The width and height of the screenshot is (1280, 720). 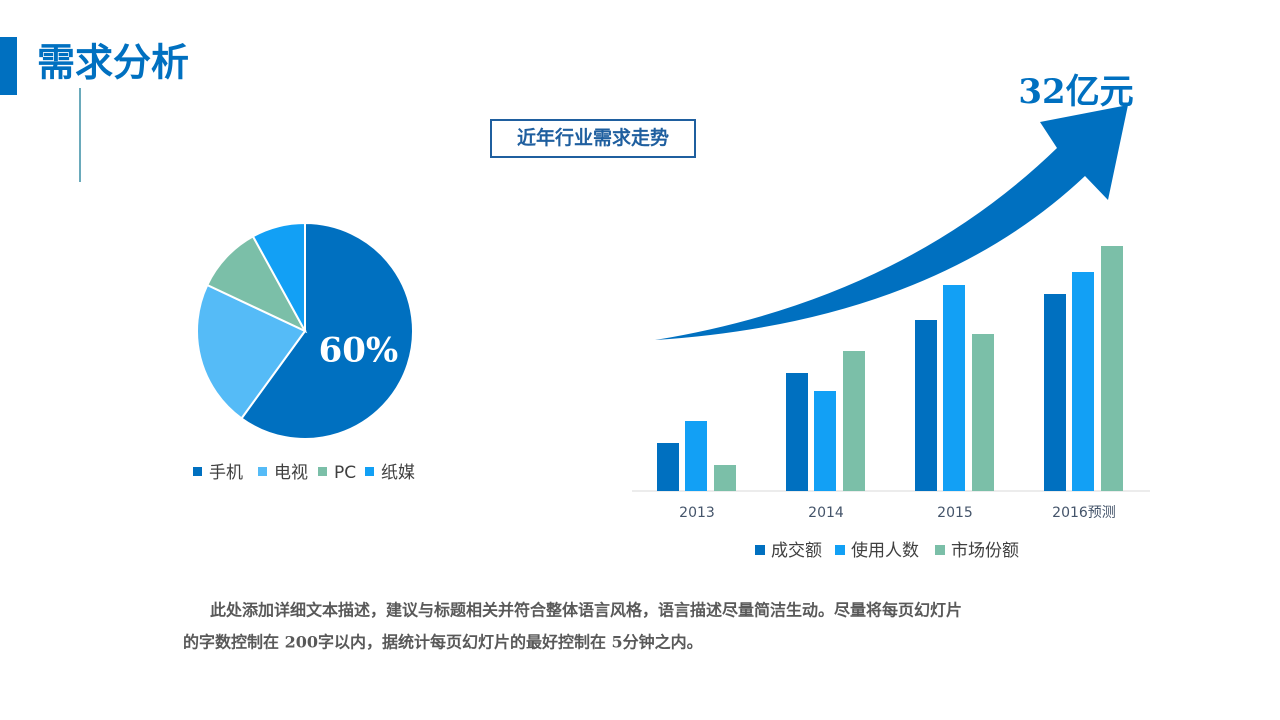 What do you see at coordinates (359, 350) in the screenshot?
I see `data-label: 60%` at bounding box center [359, 350].